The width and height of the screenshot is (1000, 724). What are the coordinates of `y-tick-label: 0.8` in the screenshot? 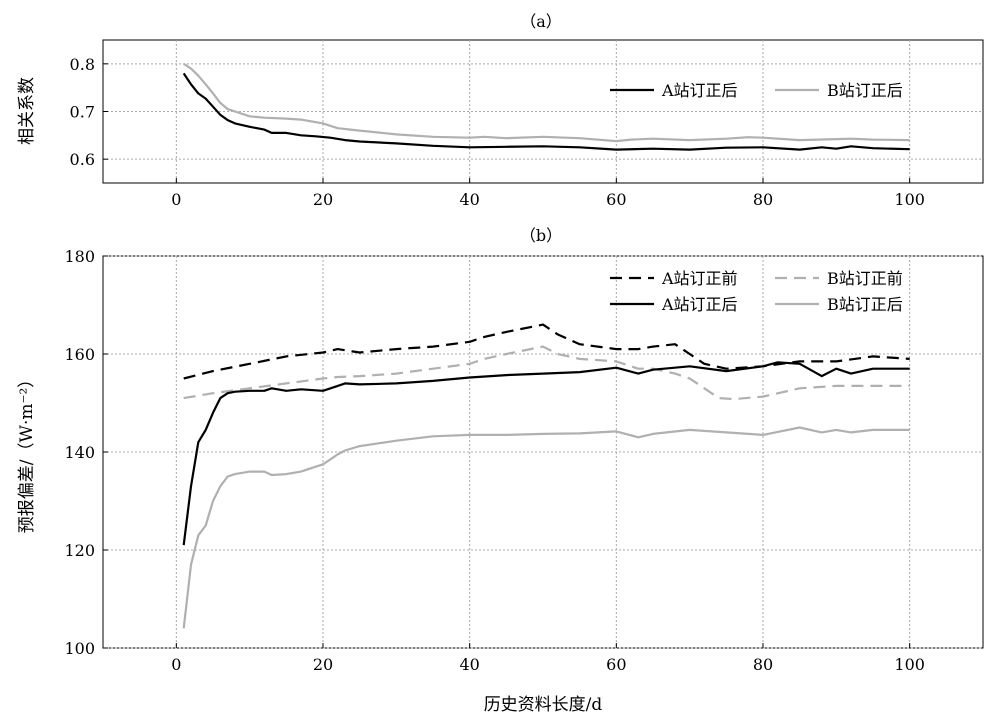 It's located at (82, 64).